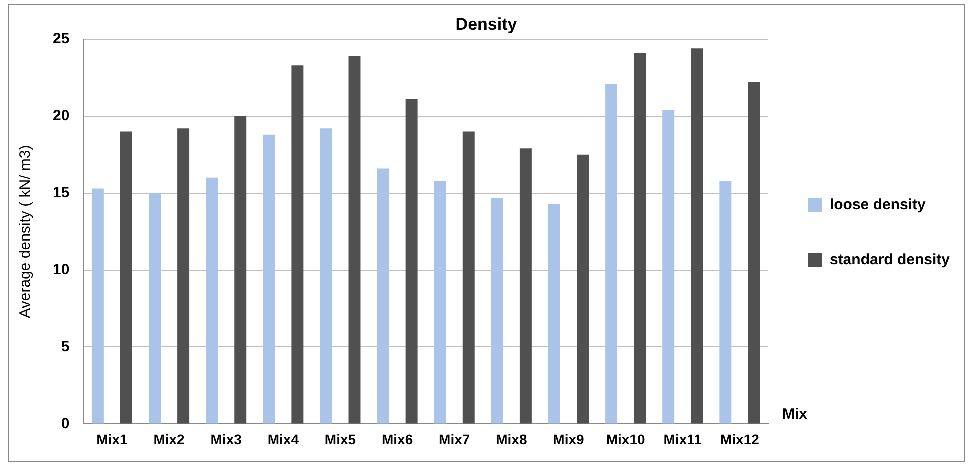 Image resolution: width=971 pixels, height=466 pixels. Describe the element at coordinates (25, 231) in the screenshot. I see `y-axis-title: Average density ( kN/ m3)` at that location.